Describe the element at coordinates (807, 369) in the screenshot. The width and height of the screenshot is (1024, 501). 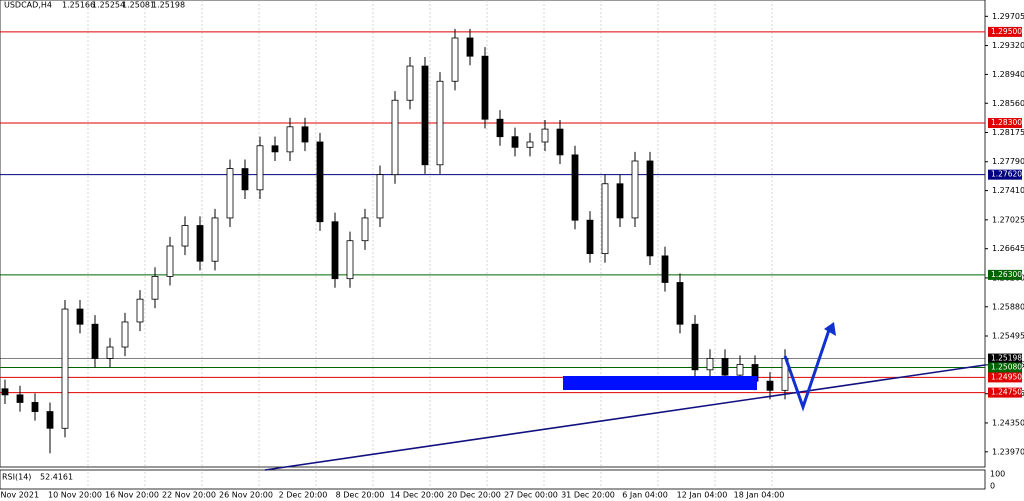
I see `forecast-arrow` at that location.